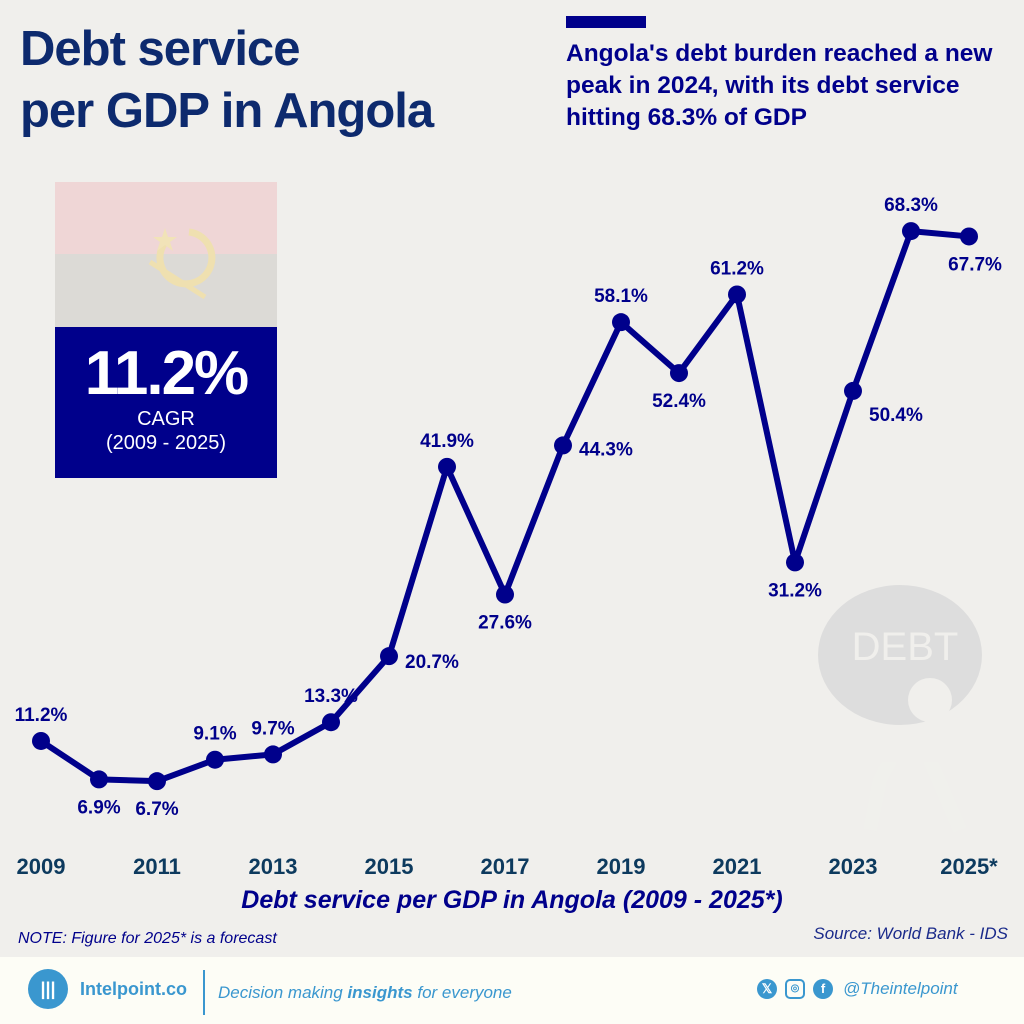 The height and width of the screenshot is (1024, 1024). Describe the element at coordinates (900, 988) in the screenshot. I see `social-handle: @Theintelpoint` at that location.